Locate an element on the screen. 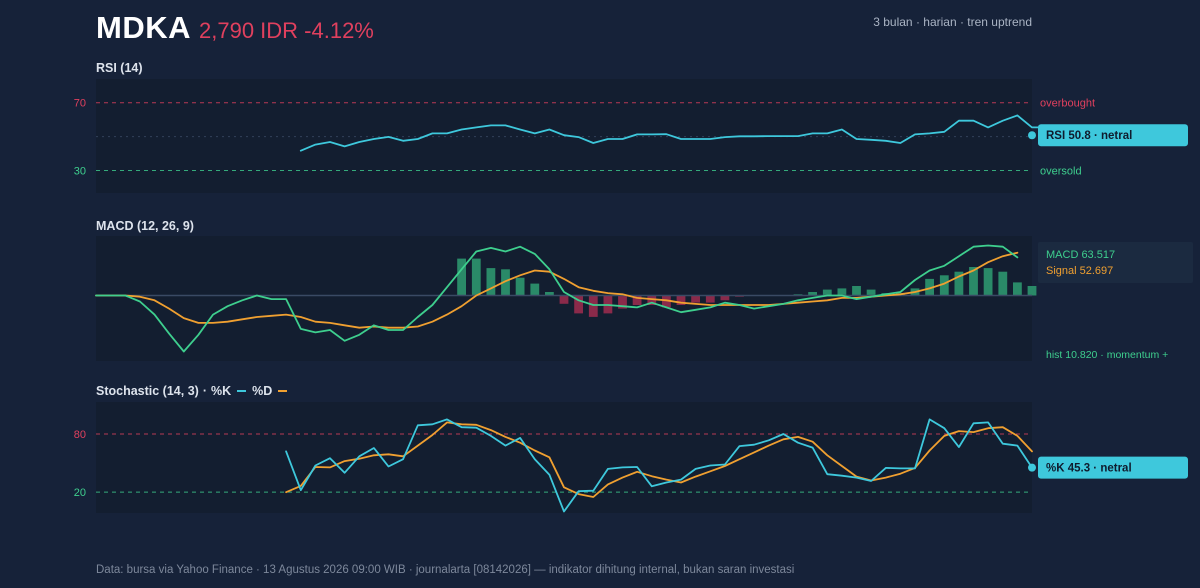 Image resolution: width=1200 pixels, height=588 pixels. rsi-end-label: RSI 50.8 · netral is located at coordinates (1089, 136).